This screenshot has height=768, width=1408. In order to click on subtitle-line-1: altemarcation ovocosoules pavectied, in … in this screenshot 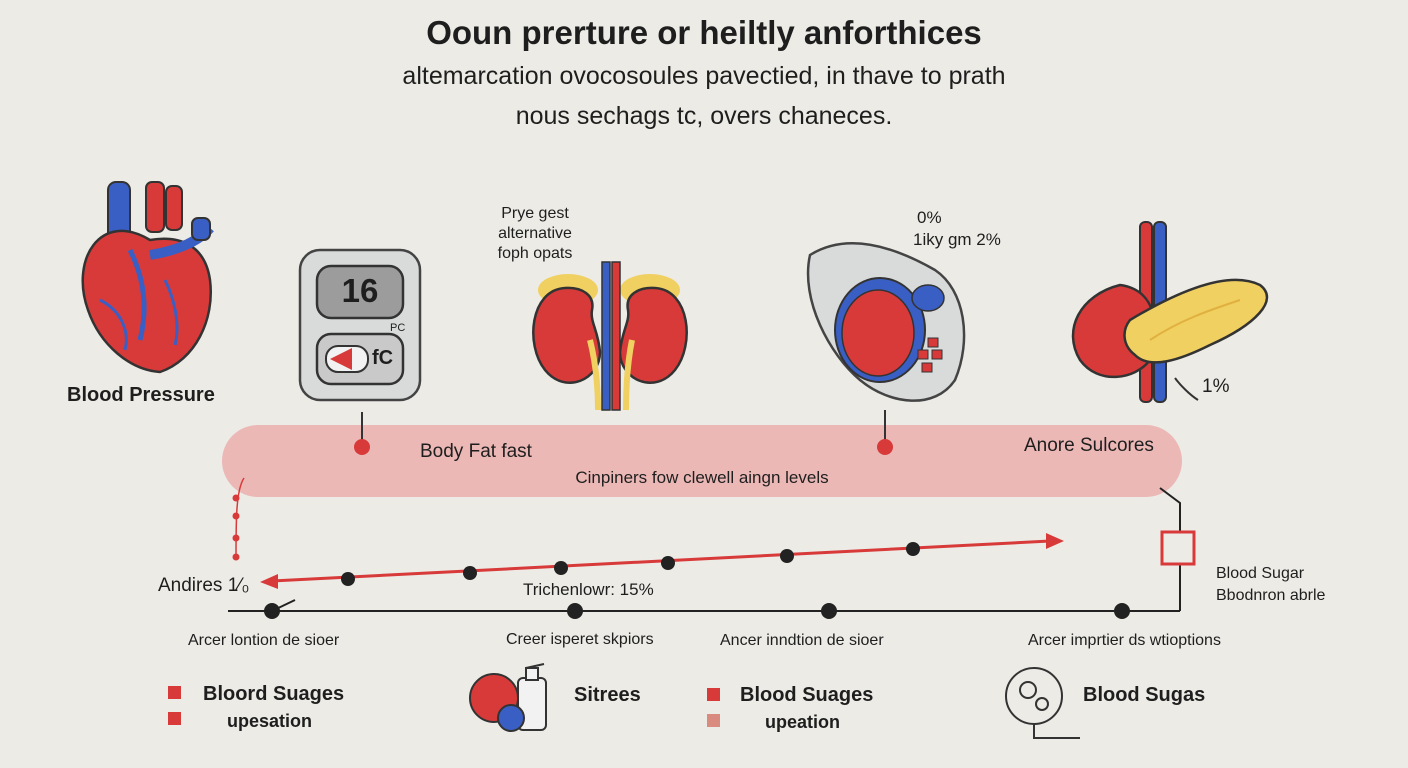, I will do `click(704, 76)`.